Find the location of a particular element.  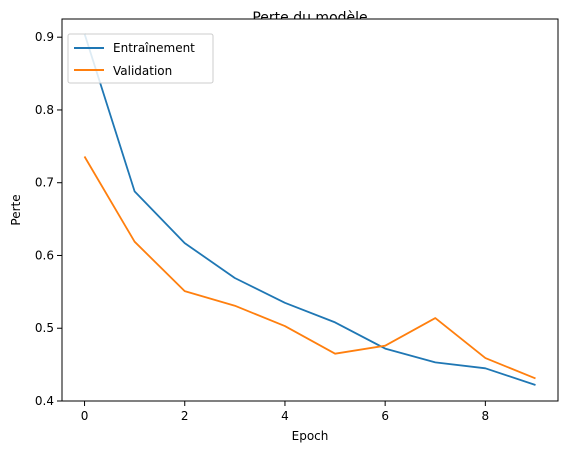

y-tick-label-1: 0.5 is located at coordinates (44, 328).